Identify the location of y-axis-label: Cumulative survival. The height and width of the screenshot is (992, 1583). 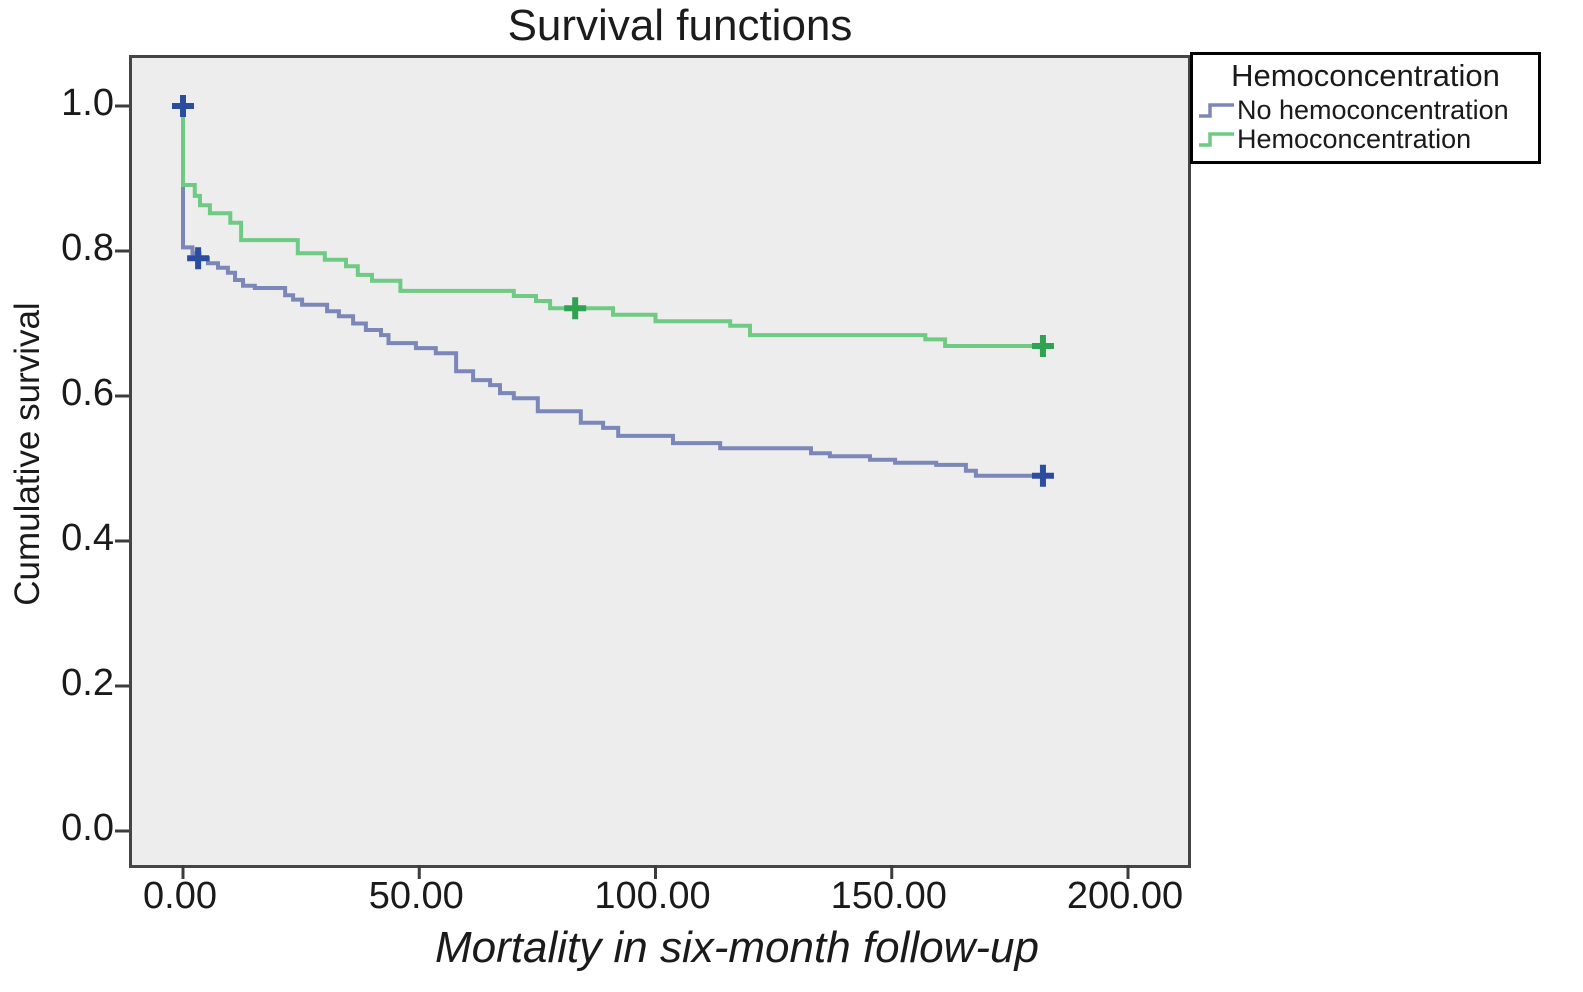
(27, 454).